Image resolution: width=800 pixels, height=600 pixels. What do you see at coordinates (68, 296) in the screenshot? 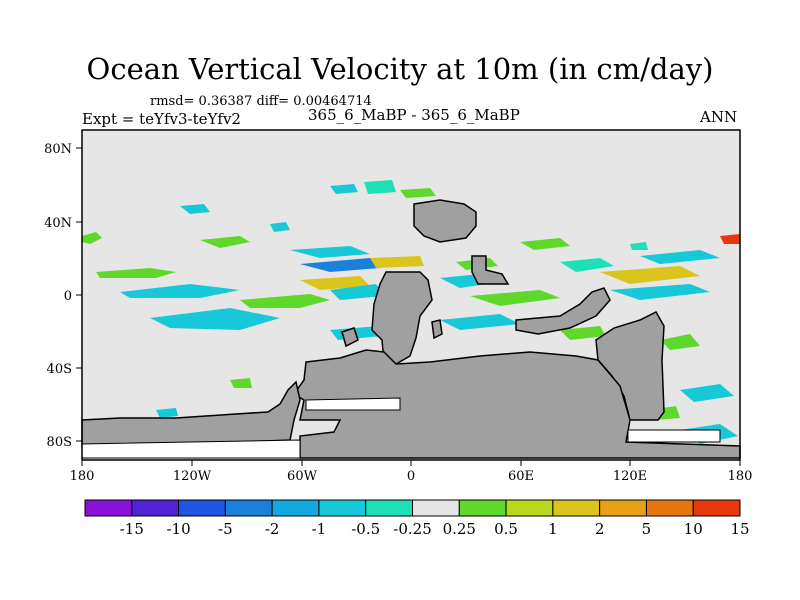
I see `y-tick-label: 0` at bounding box center [68, 296].